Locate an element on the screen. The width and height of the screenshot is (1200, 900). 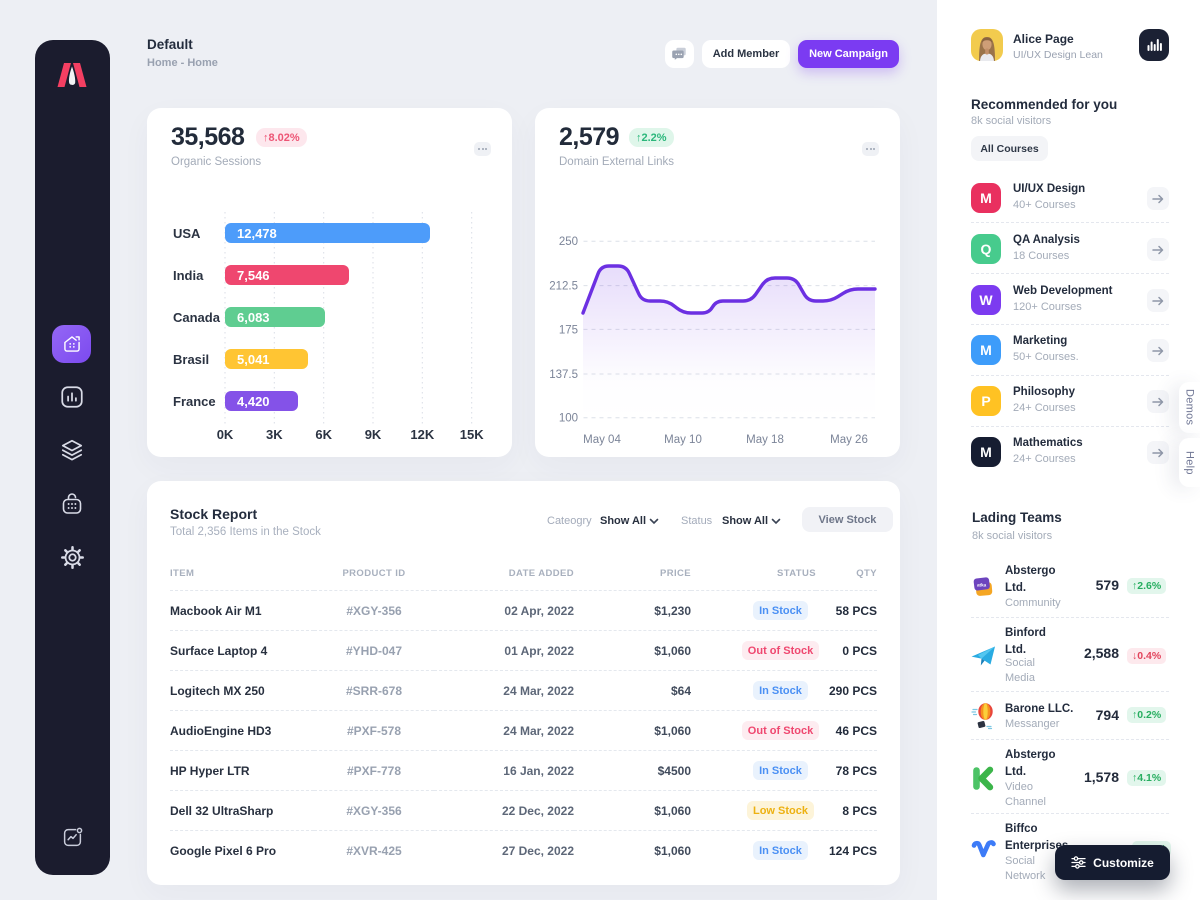
svg-text: 12K is located at coordinates (422, 434).